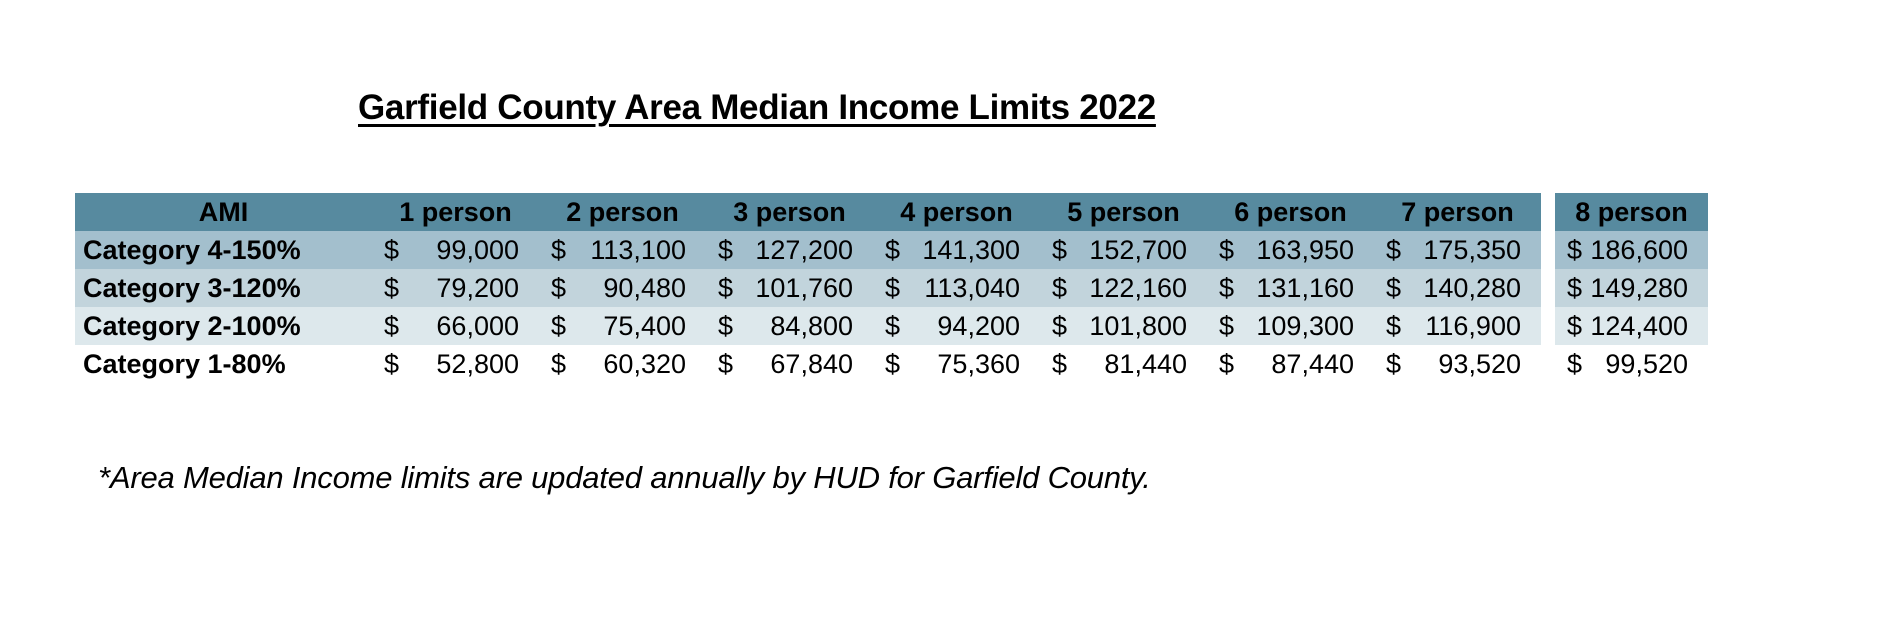 The height and width of the screenshot is (634, 1892). Describe the element at coordinates (184, 363) in the screenshot. I see `row-label: Category 1-80%` at that location.